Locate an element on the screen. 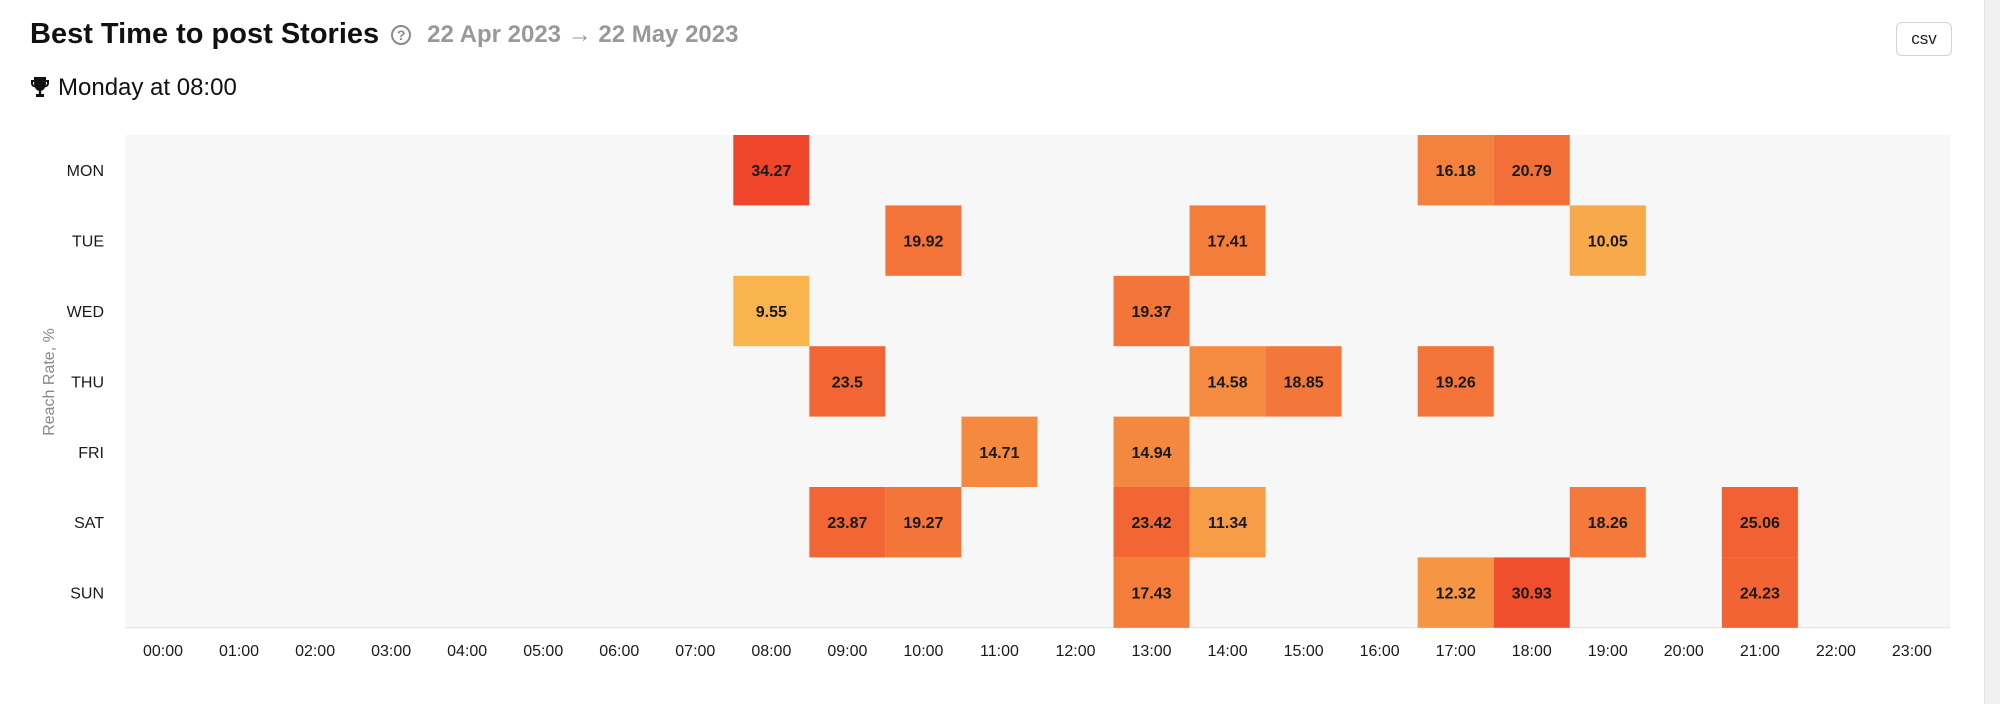 Image resolution: width=2000 pixels, height=704 pixels. cell-value-label: 19.37 is located at coordinates (1152, 312).